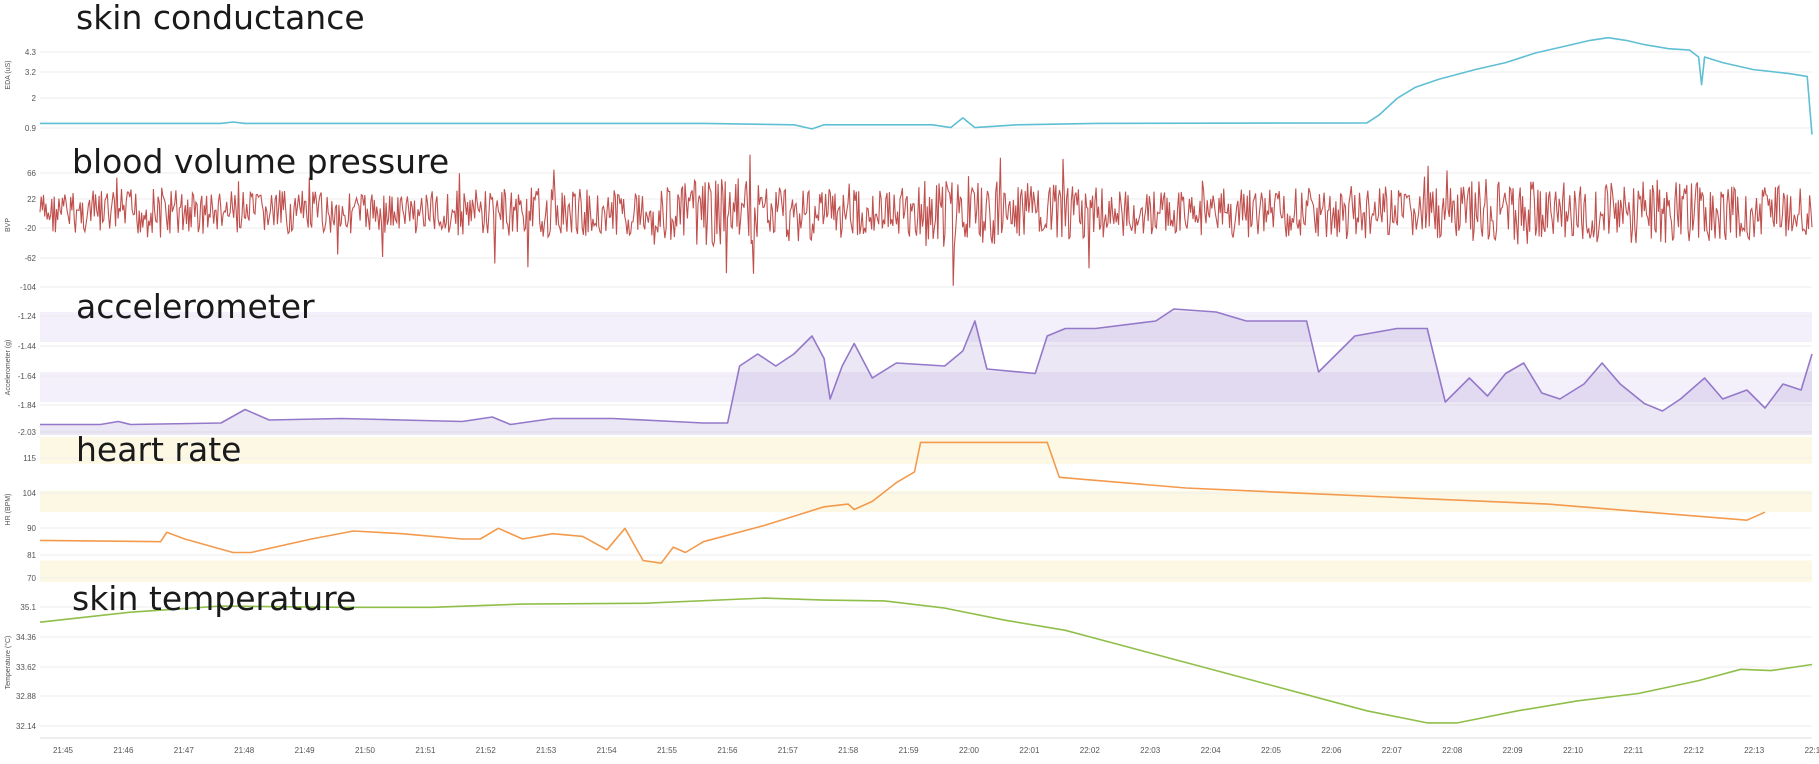 Image resolution: width=1819 pixels, height=764 pixels. What do you see at coordinates (31, 199) in the screenshot?
I see `ytick-bvp-1: 22` at bounding box center [31, 199].